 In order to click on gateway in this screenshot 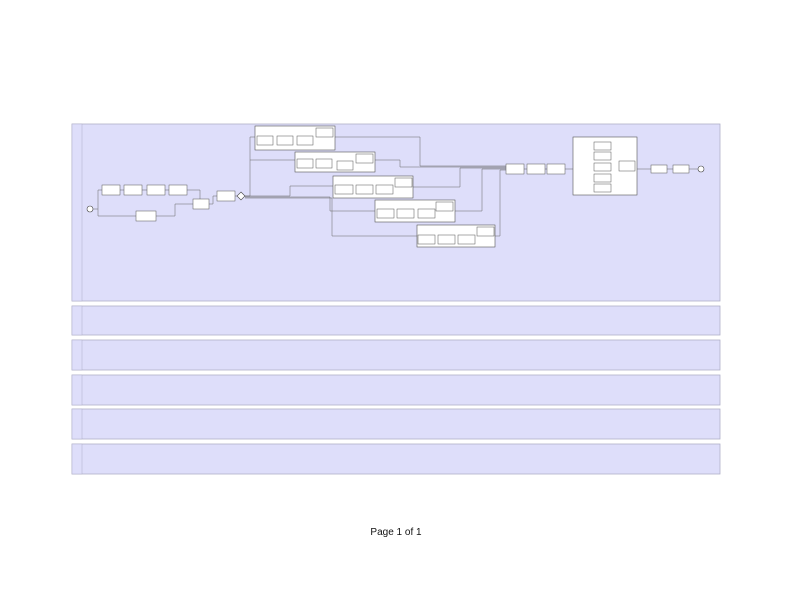, I will do `click(241, 196)`.